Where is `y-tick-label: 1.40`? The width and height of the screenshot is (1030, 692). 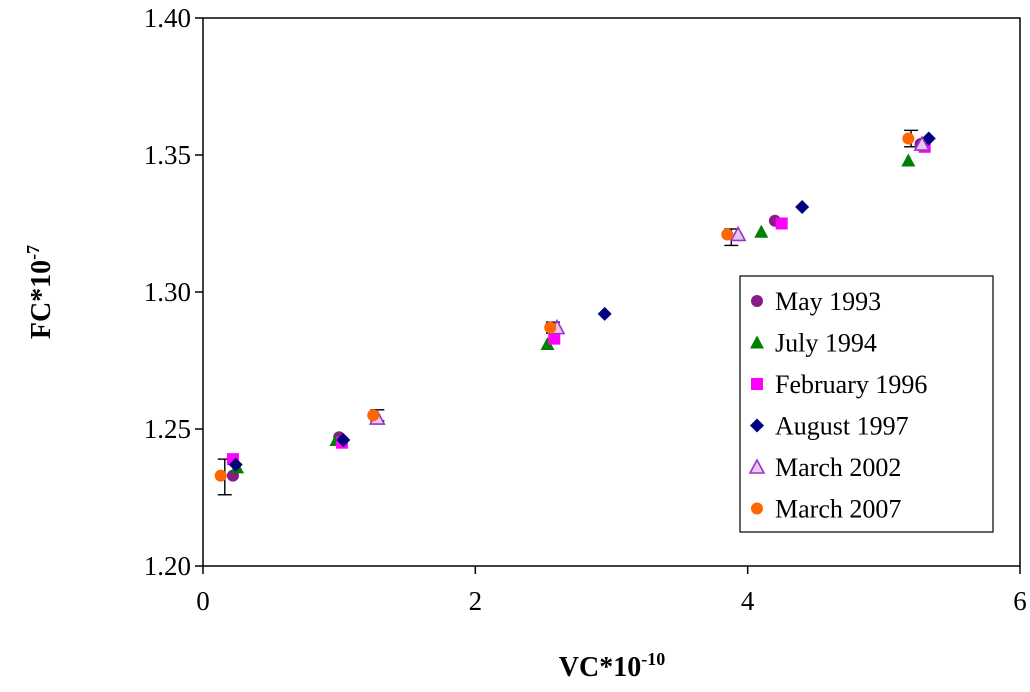
y-tick-label: 1.40 is located at coordinates (167, 18).